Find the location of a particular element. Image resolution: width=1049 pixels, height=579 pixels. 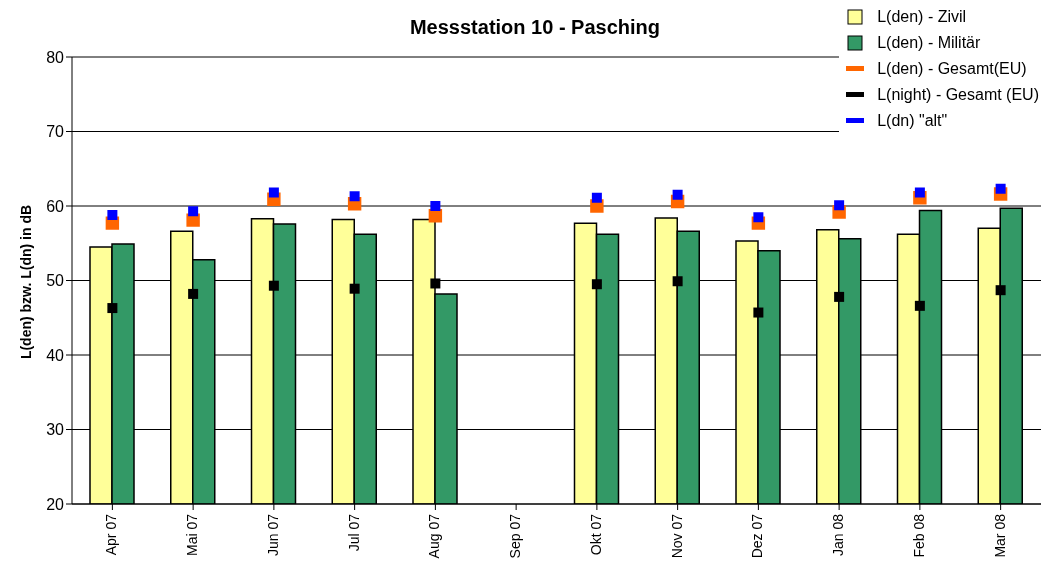

y-tick-label: 40 is located at coordinates (55, 355).